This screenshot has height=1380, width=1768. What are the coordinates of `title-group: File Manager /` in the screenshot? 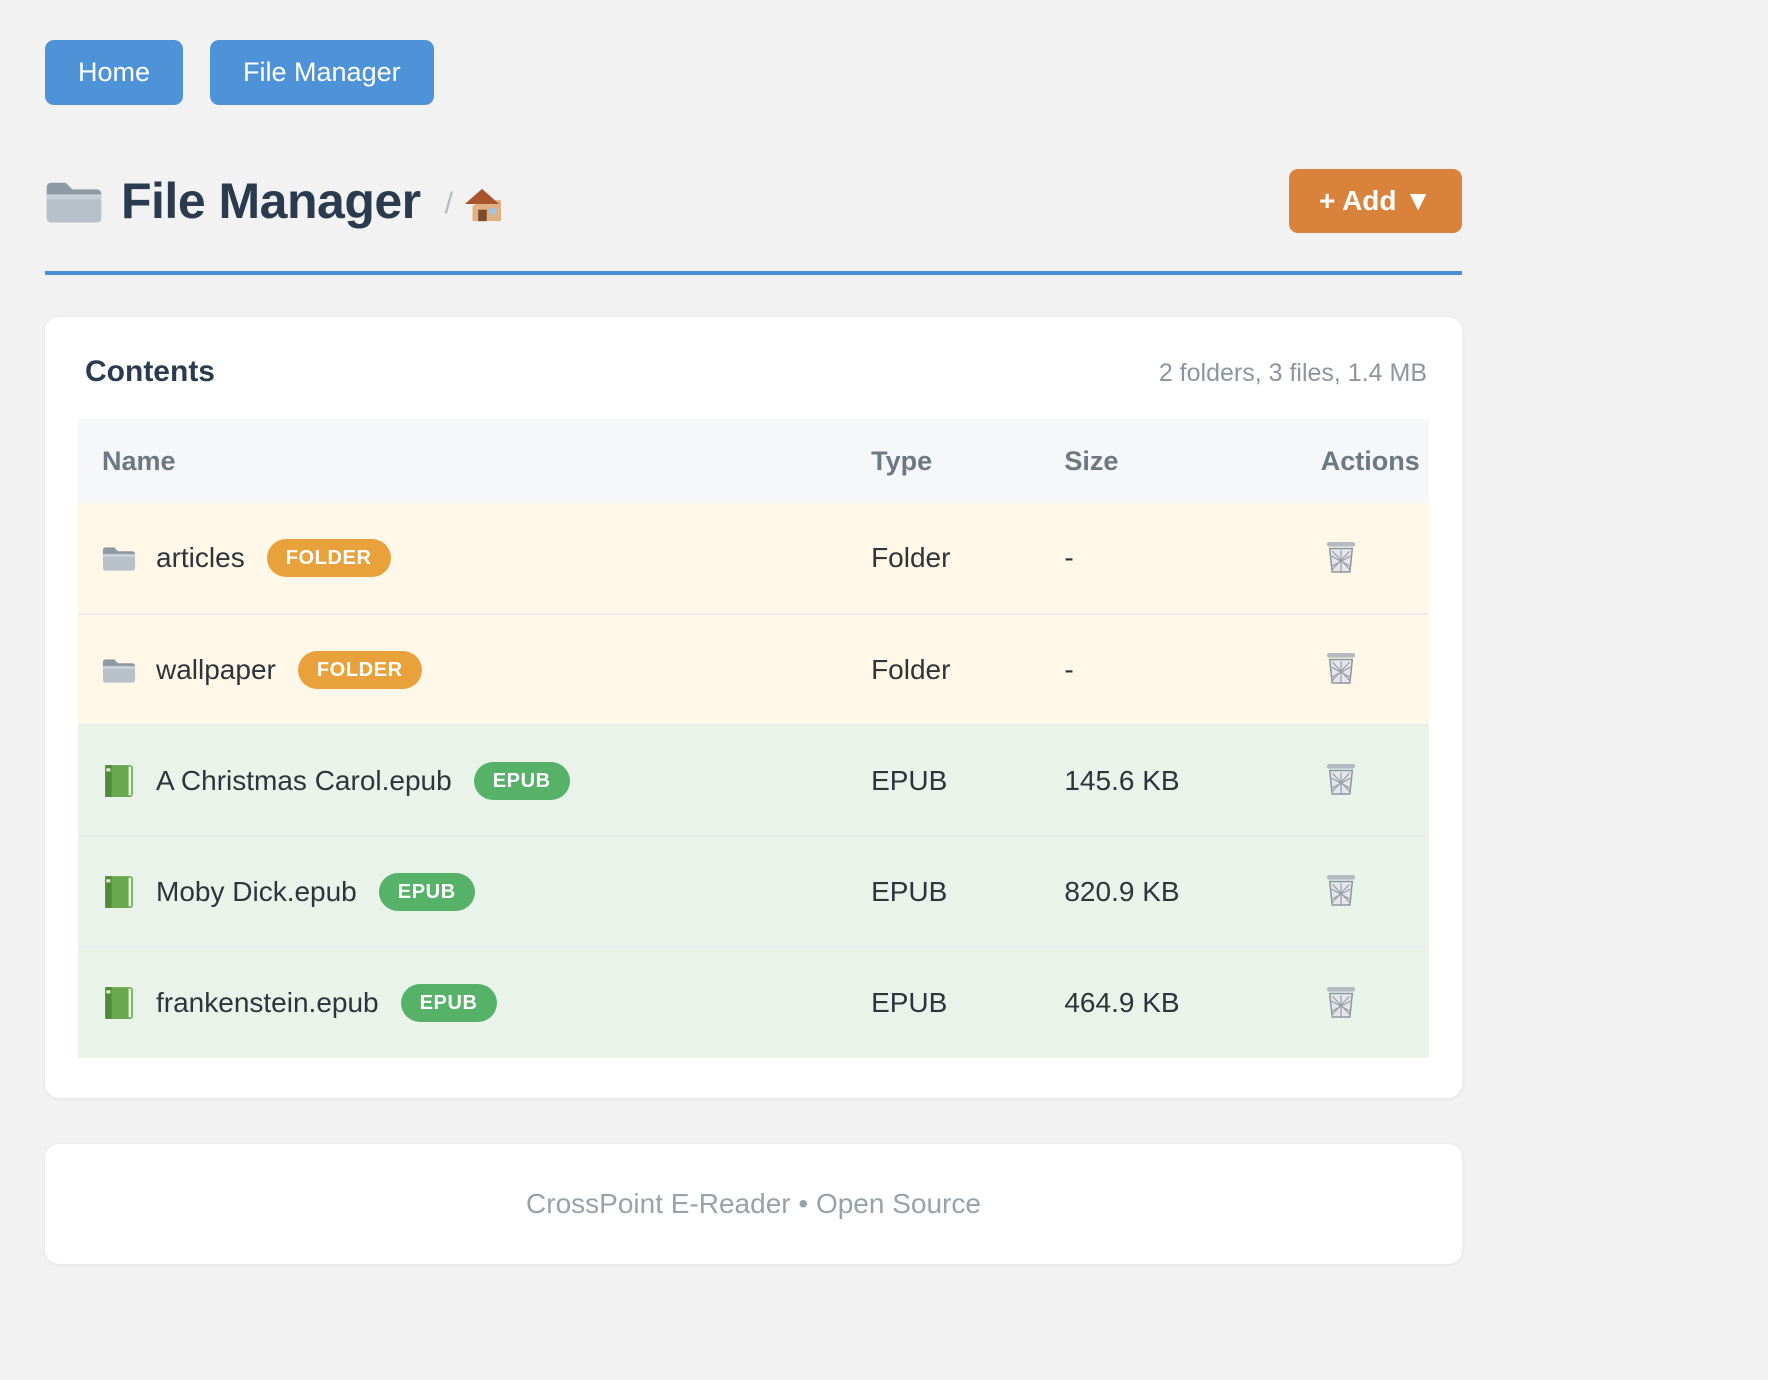 It's located at (273, 201).